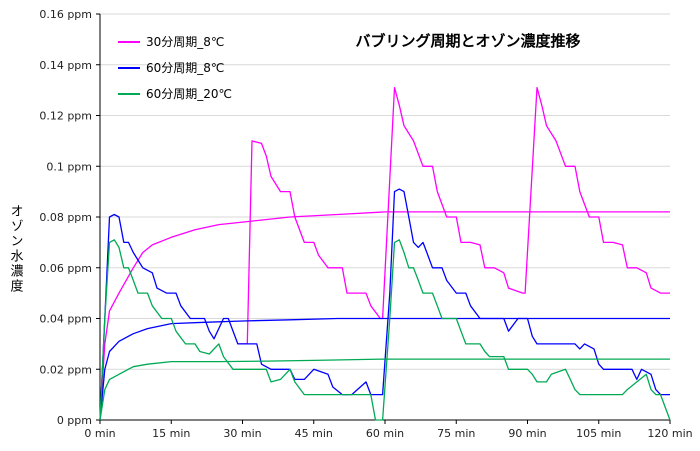  I want to click on x-tick-label: 0 min, so click(99, 433).